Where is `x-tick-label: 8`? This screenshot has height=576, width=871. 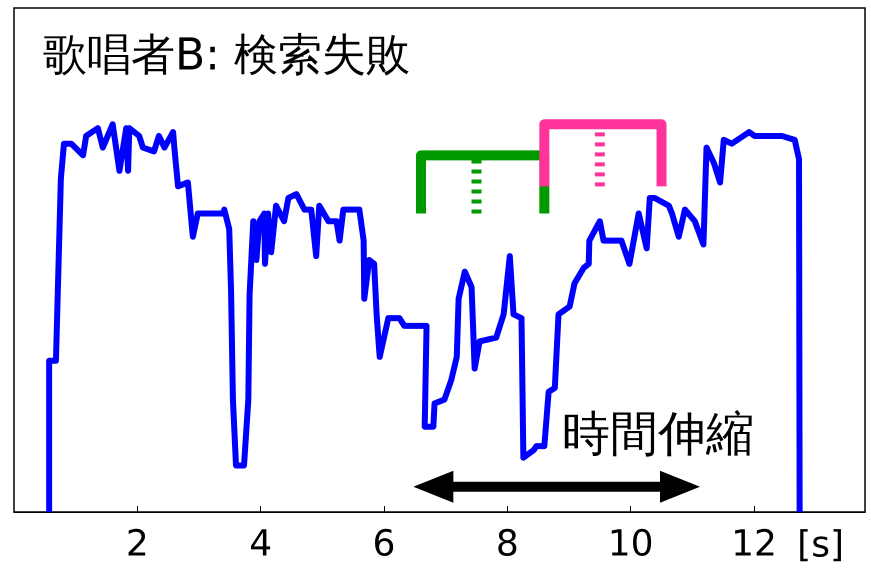 x-tick-label: 8 is located at coordinates (507, 544).